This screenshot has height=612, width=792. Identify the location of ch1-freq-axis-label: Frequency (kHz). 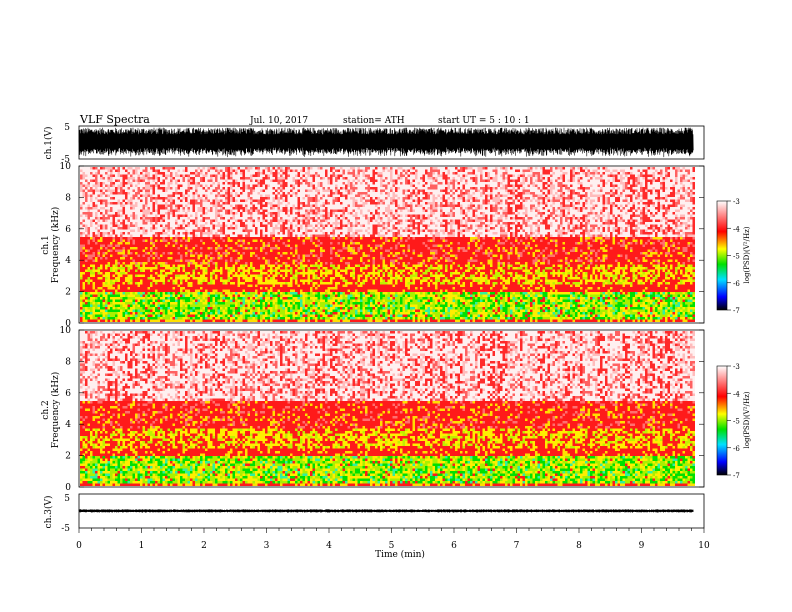
(55, 245).